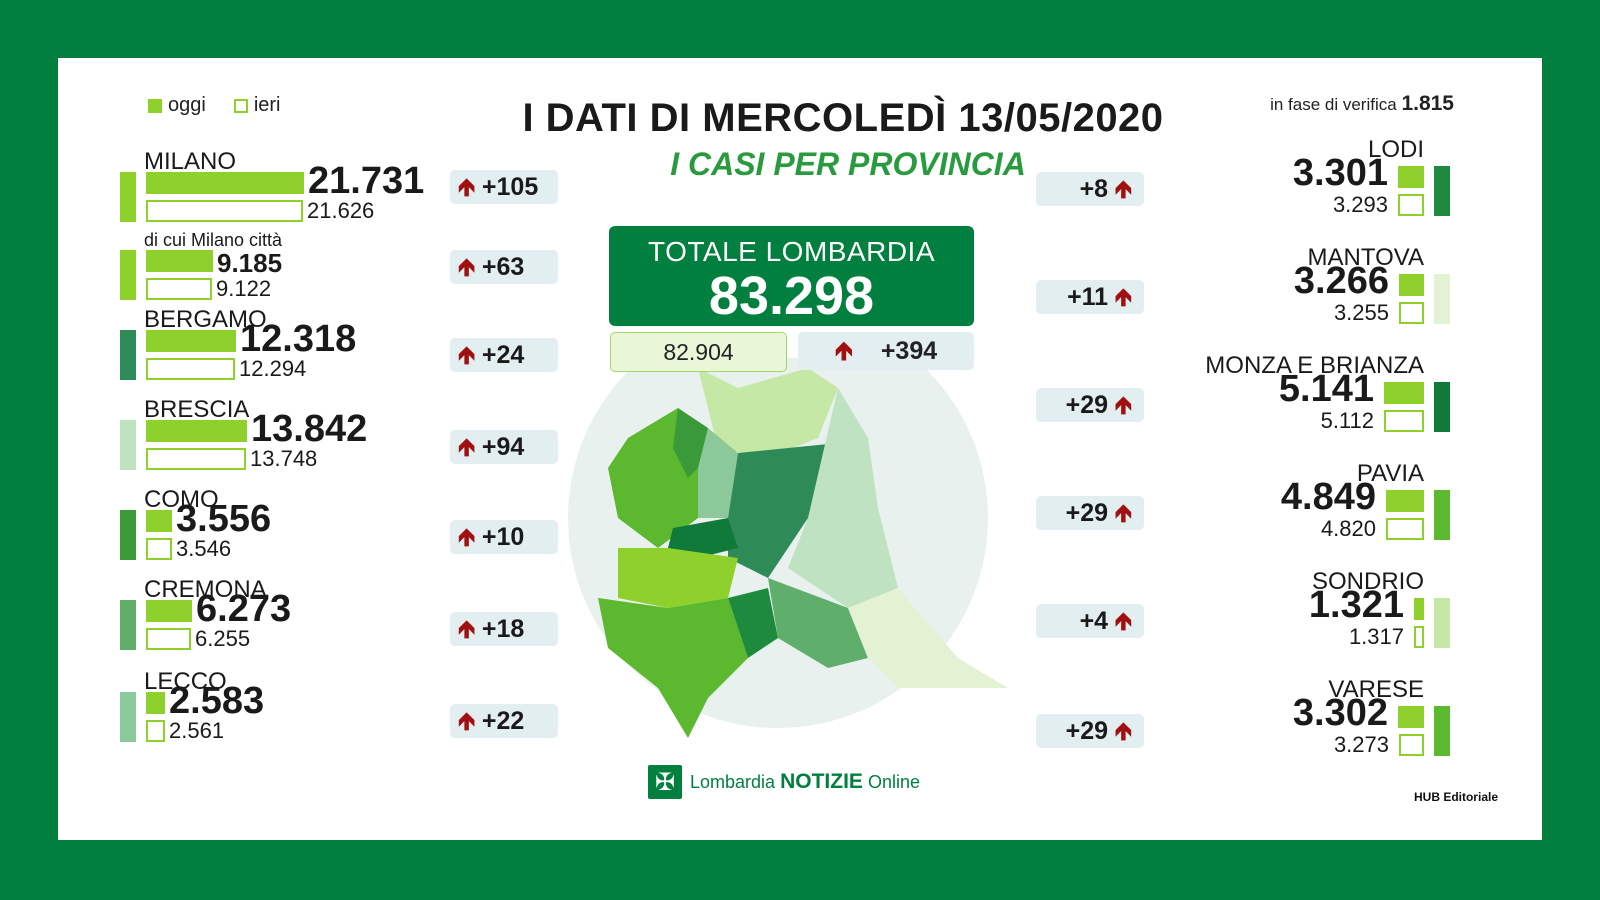  I want to click on province-name: BRESCIA, so click(197, 409).